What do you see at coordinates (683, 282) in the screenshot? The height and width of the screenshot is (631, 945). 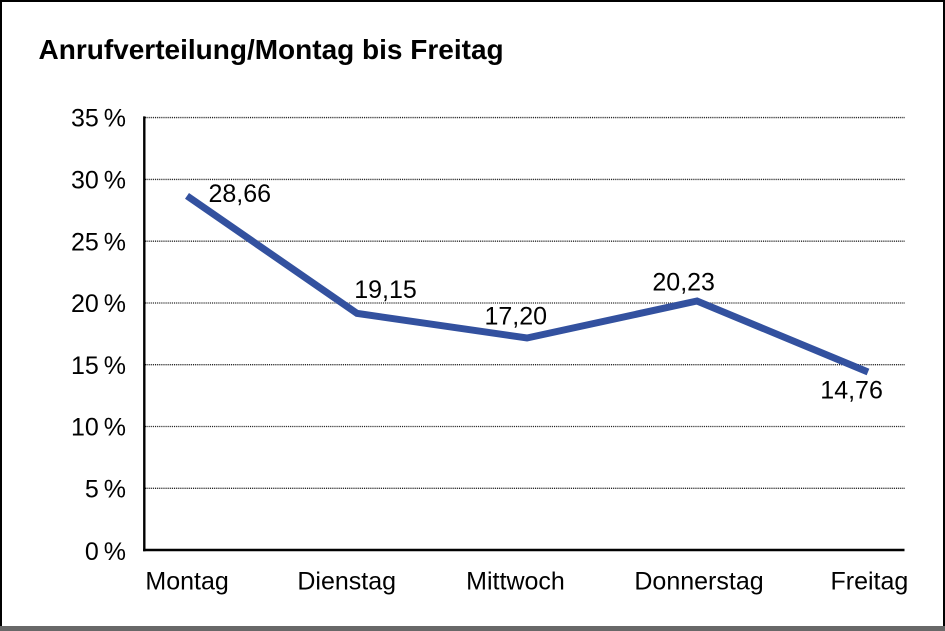 I see `svg-text: 20,23` at bounding box center [683, 282].